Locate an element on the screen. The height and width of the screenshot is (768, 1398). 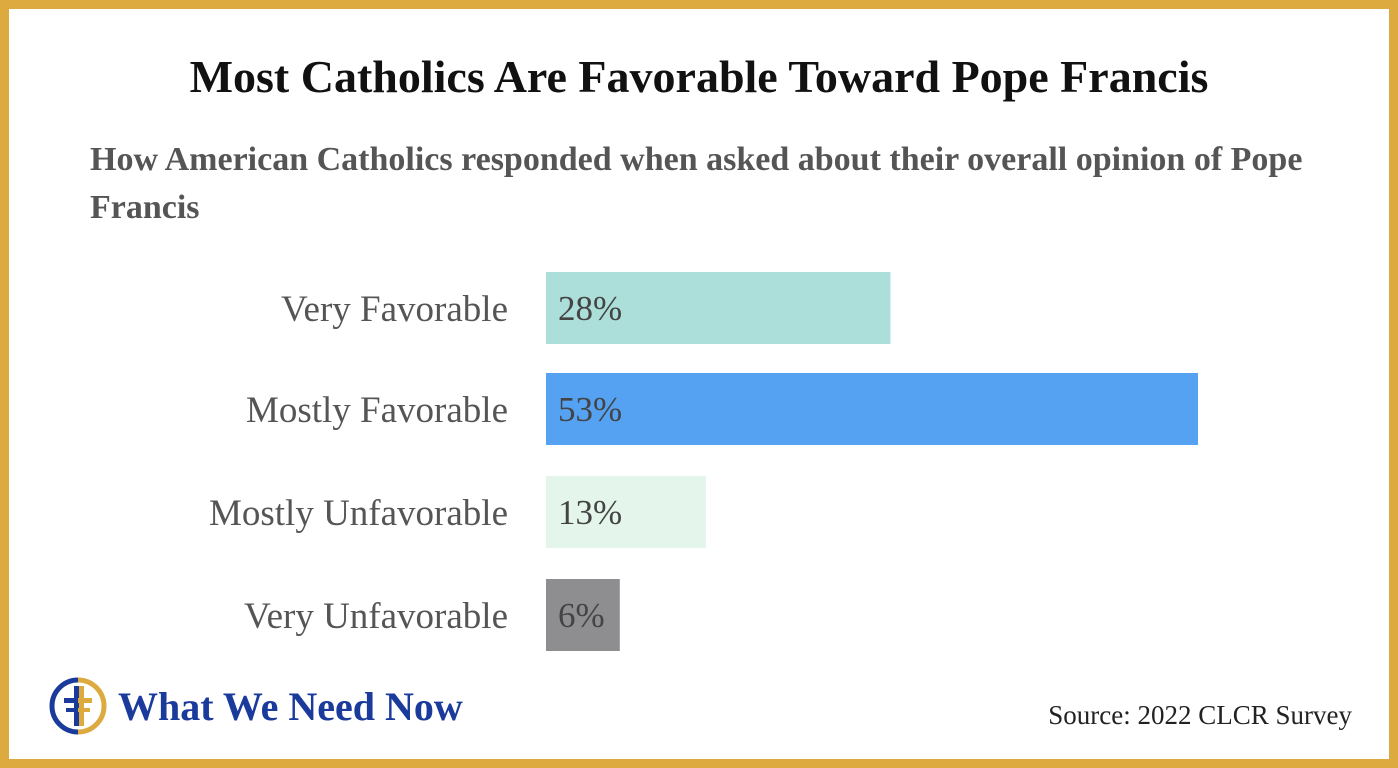
source-note: Source: 2022 CLCR Survey is located at coordinates (1200, 715).